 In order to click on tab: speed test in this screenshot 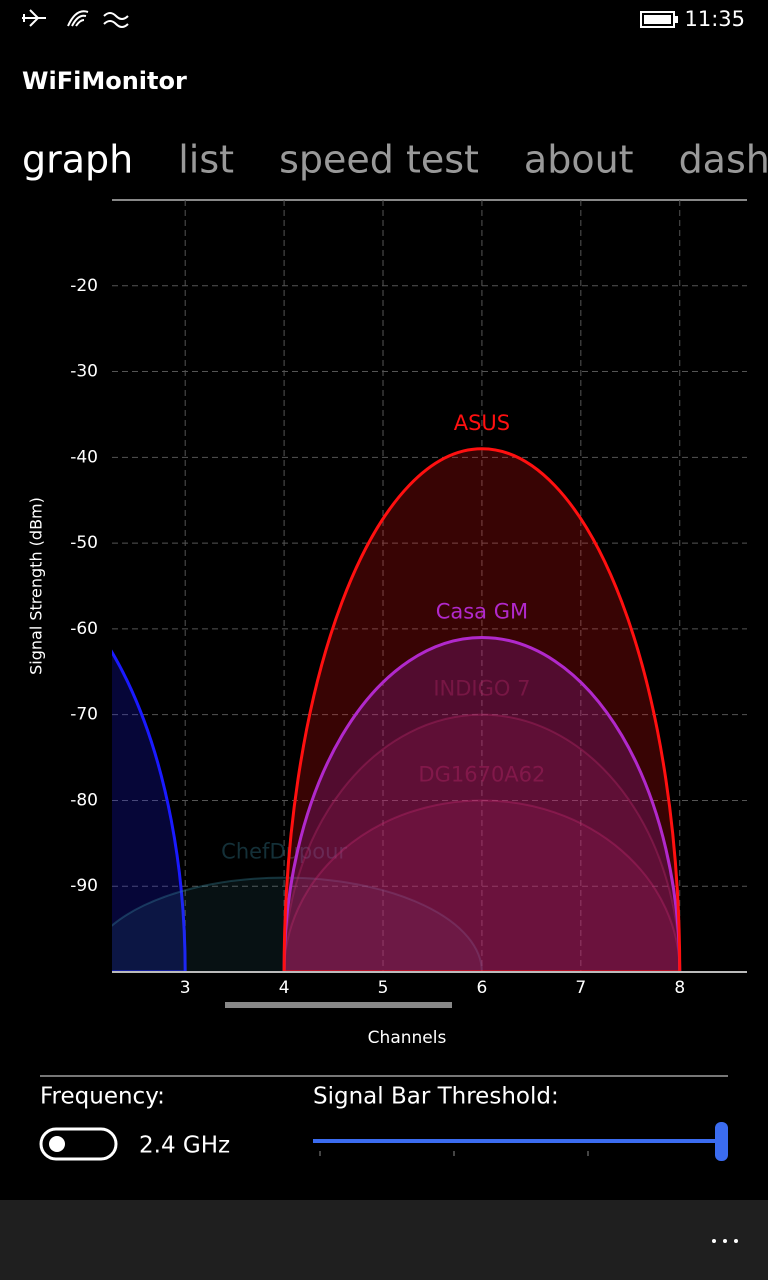, I will do `click(379, 160)`.